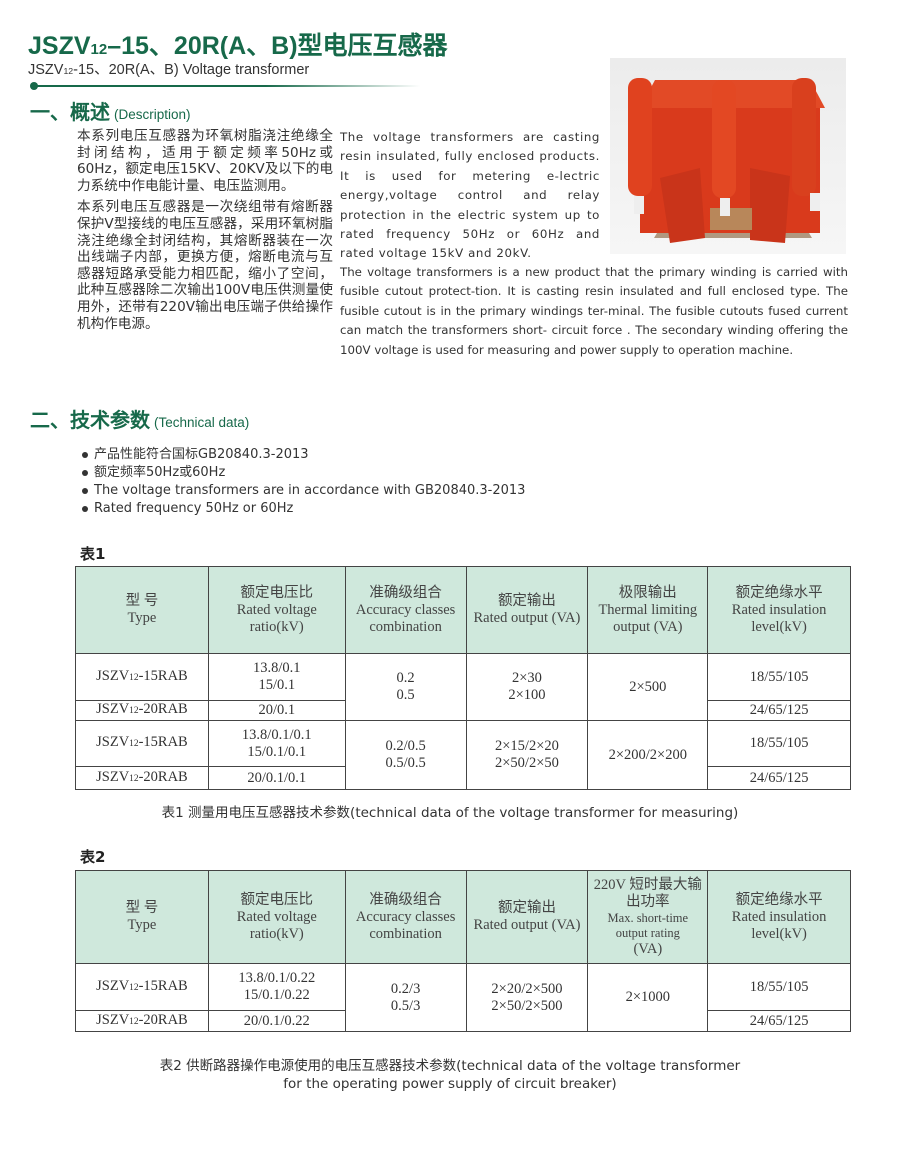  I want to click on output-cell: 2×20/2×500 2×50/2×500, so click(527, 997).